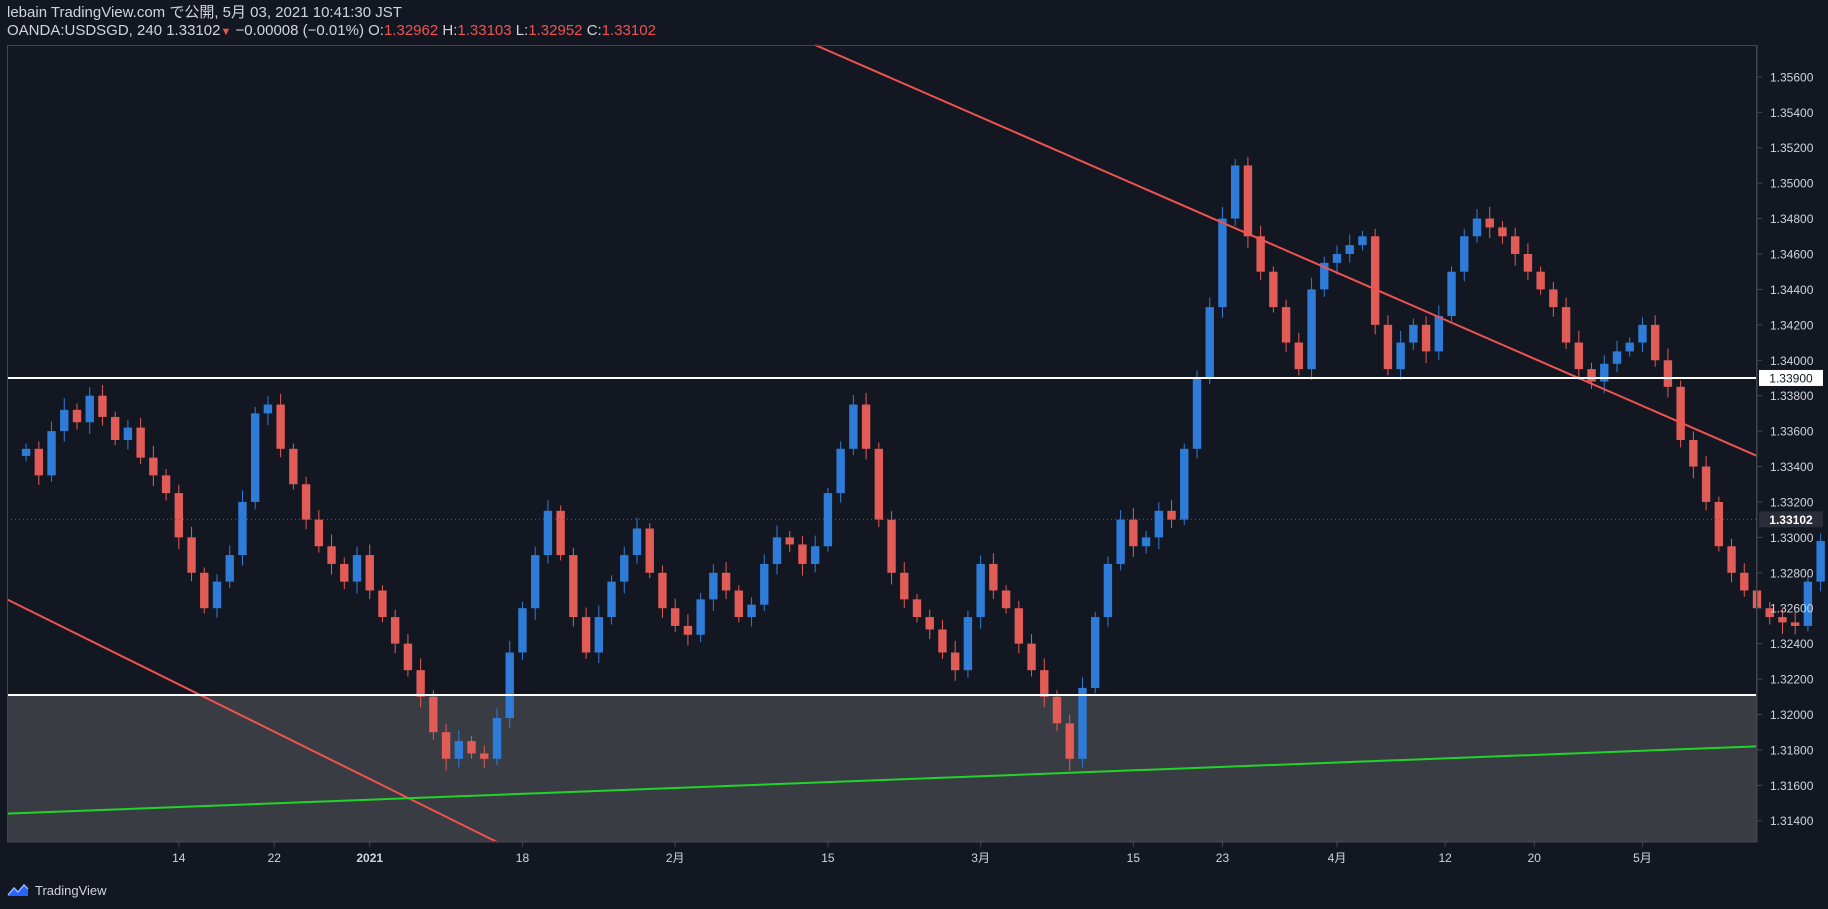  I want to click on price-tick-label: 1.34600, so click(1792, 254).